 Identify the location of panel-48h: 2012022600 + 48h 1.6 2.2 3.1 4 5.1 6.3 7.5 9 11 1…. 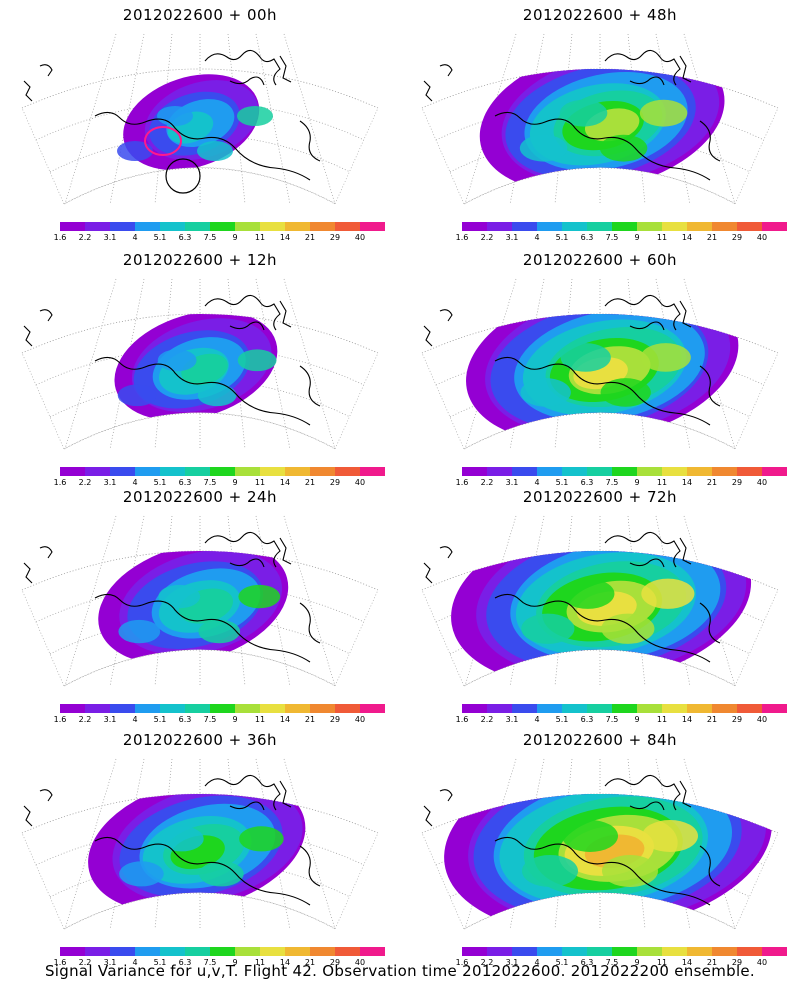
(600, 122).